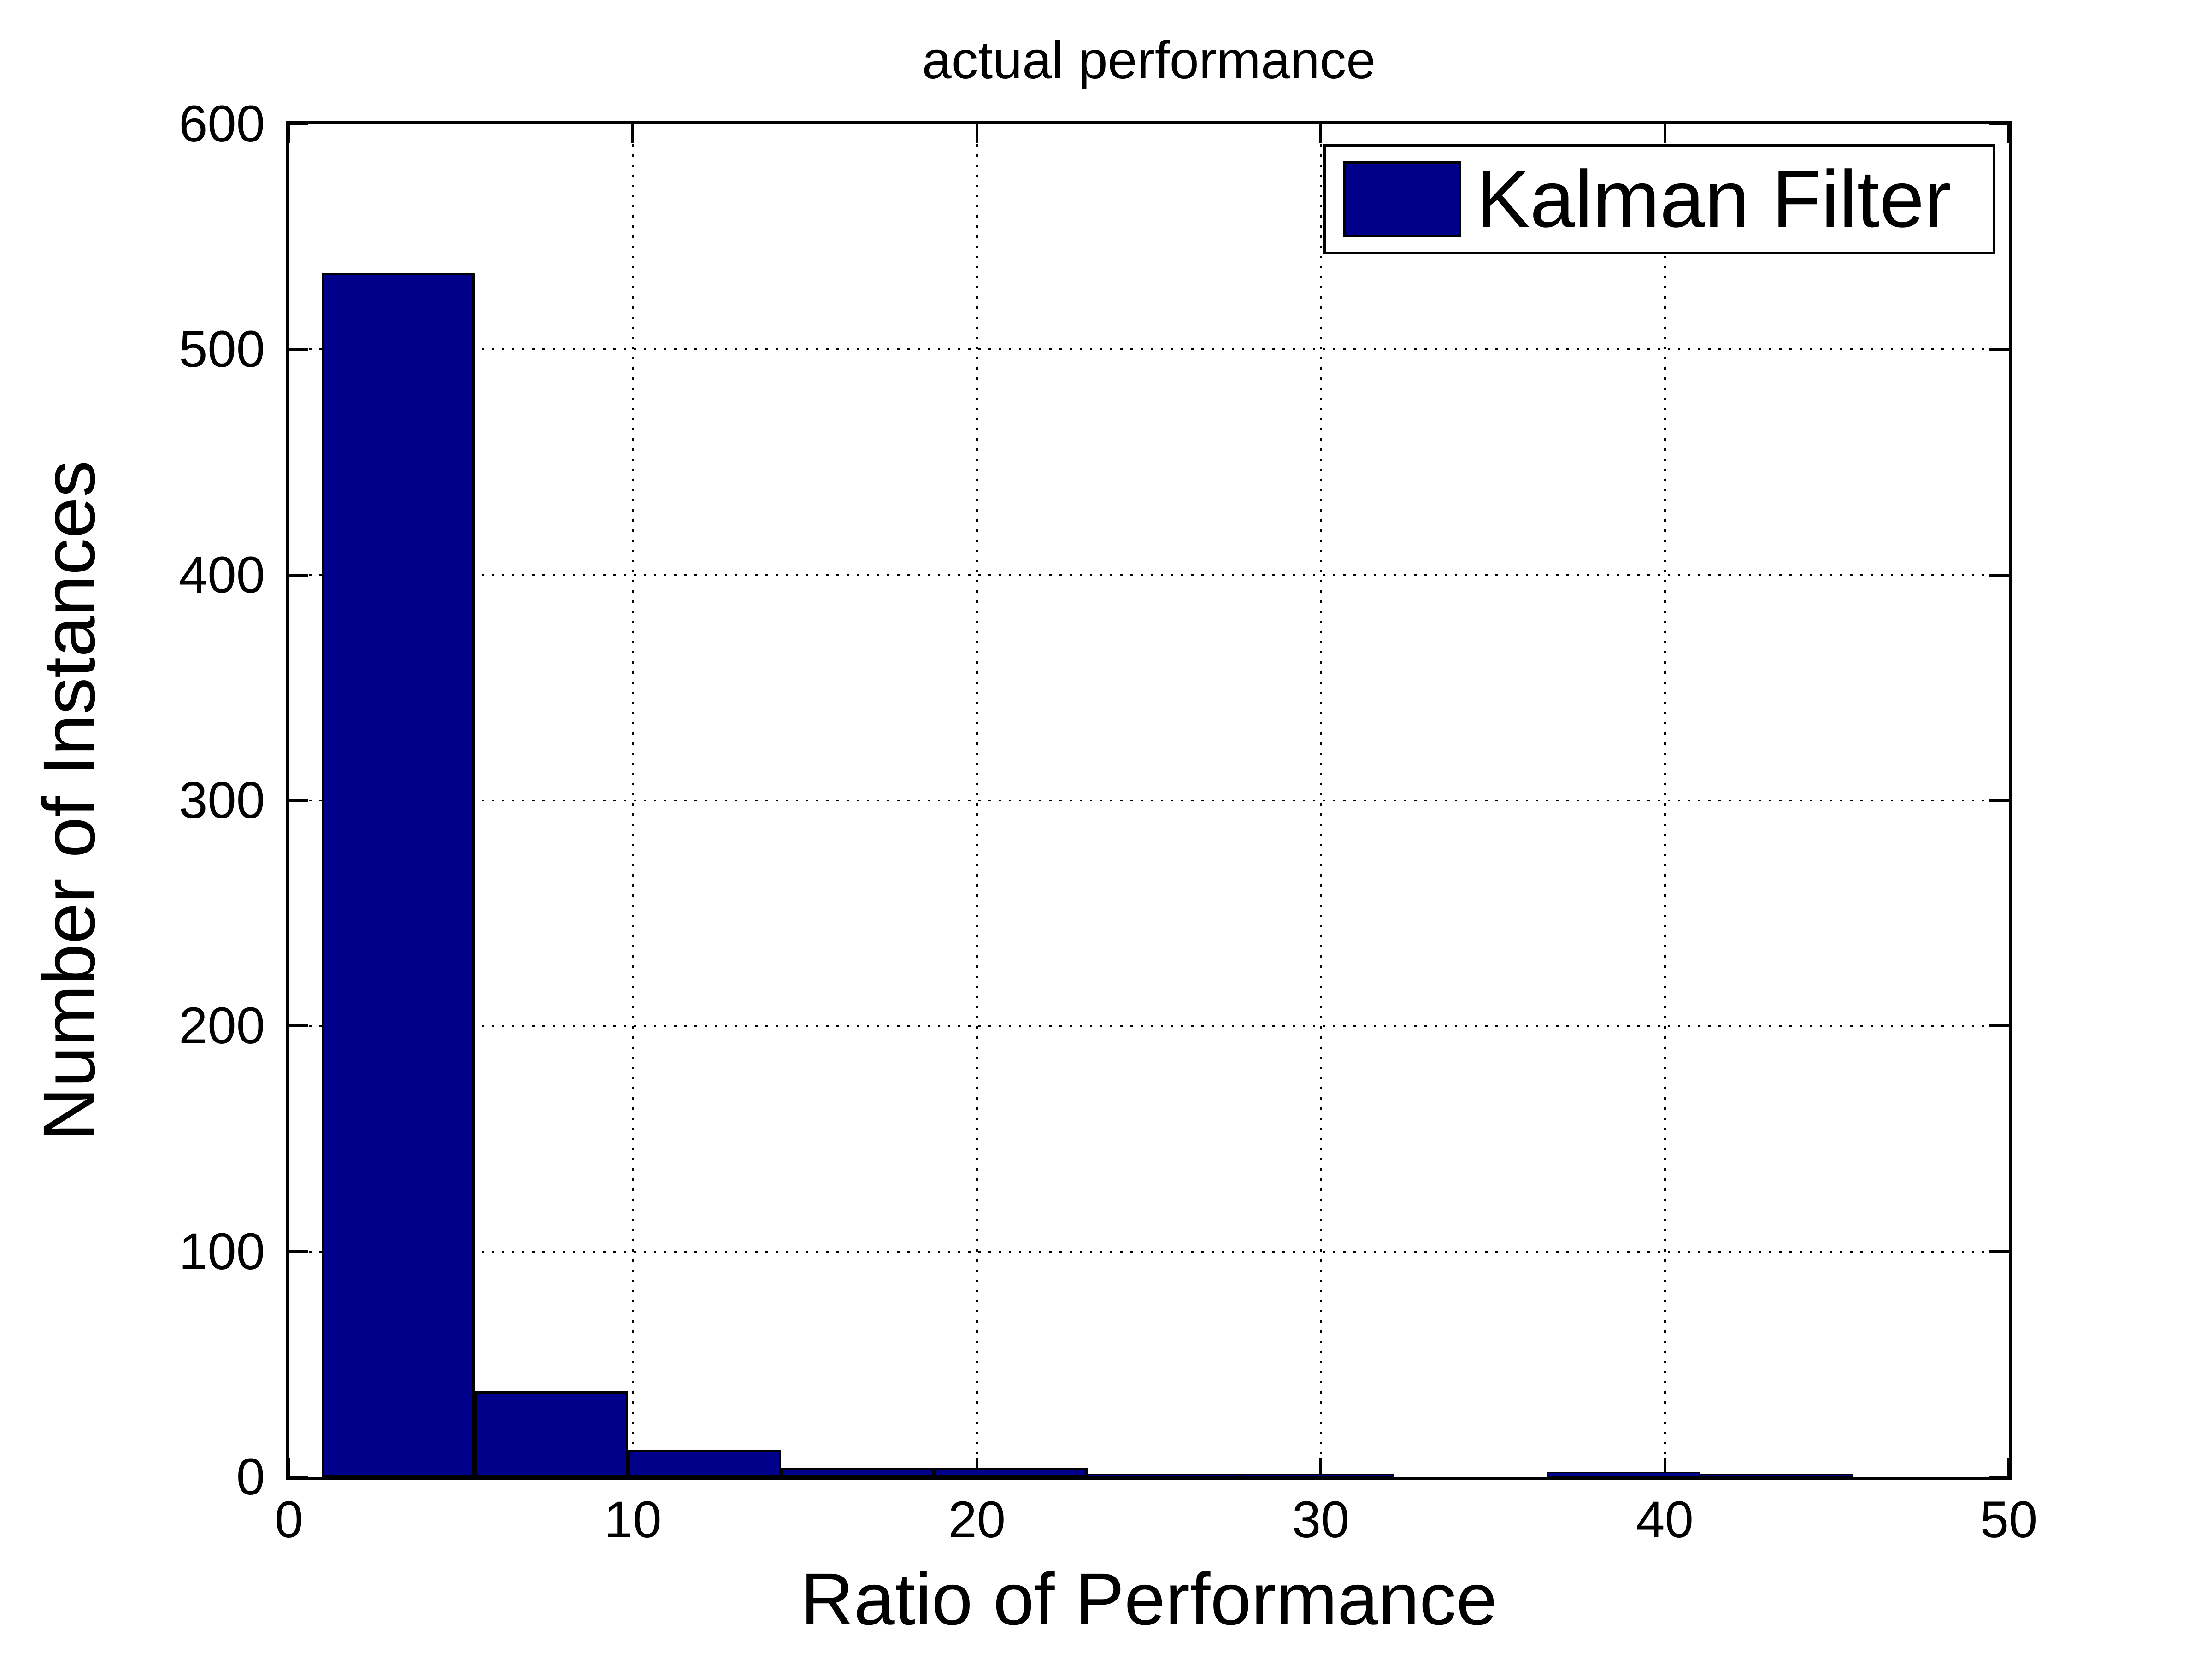  What do you see at coordinates (222, 575) in the screenshot?
I see `y-tick-label-400: 400` at bounding box center [222, 575].